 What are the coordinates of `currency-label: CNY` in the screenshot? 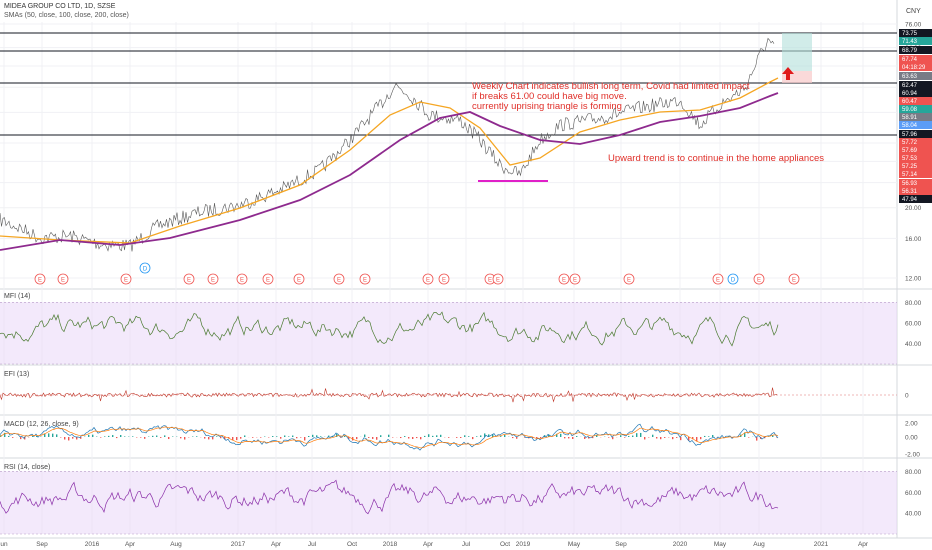 It's located at (913, 11).